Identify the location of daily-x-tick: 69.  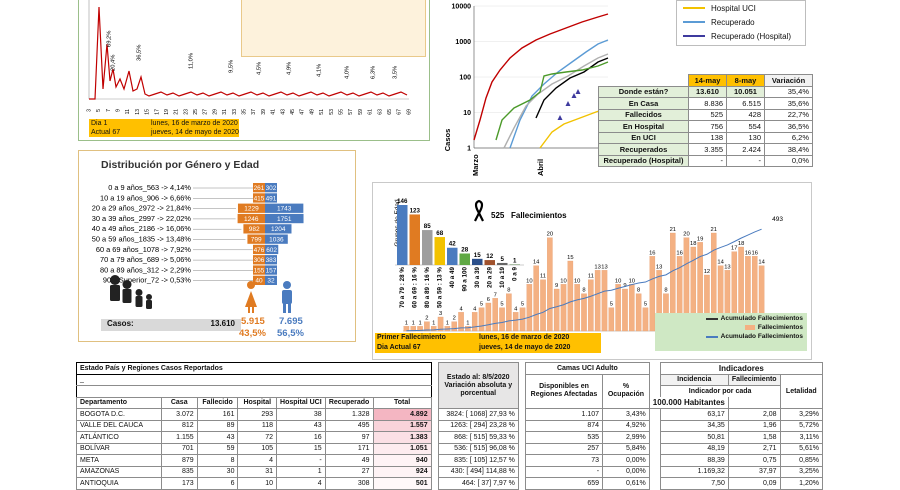
(409, 112).